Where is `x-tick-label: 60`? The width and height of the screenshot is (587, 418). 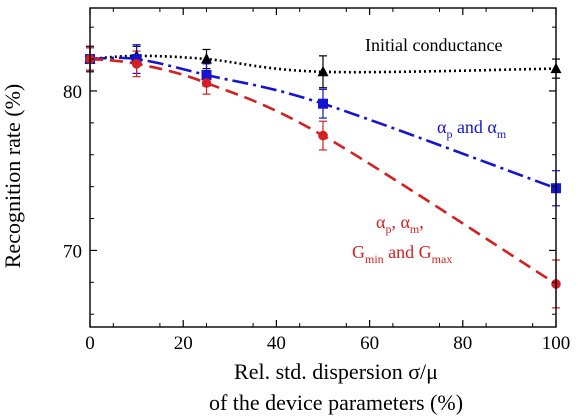 x-tick-label: 60 is located at coordinates (369, 343).